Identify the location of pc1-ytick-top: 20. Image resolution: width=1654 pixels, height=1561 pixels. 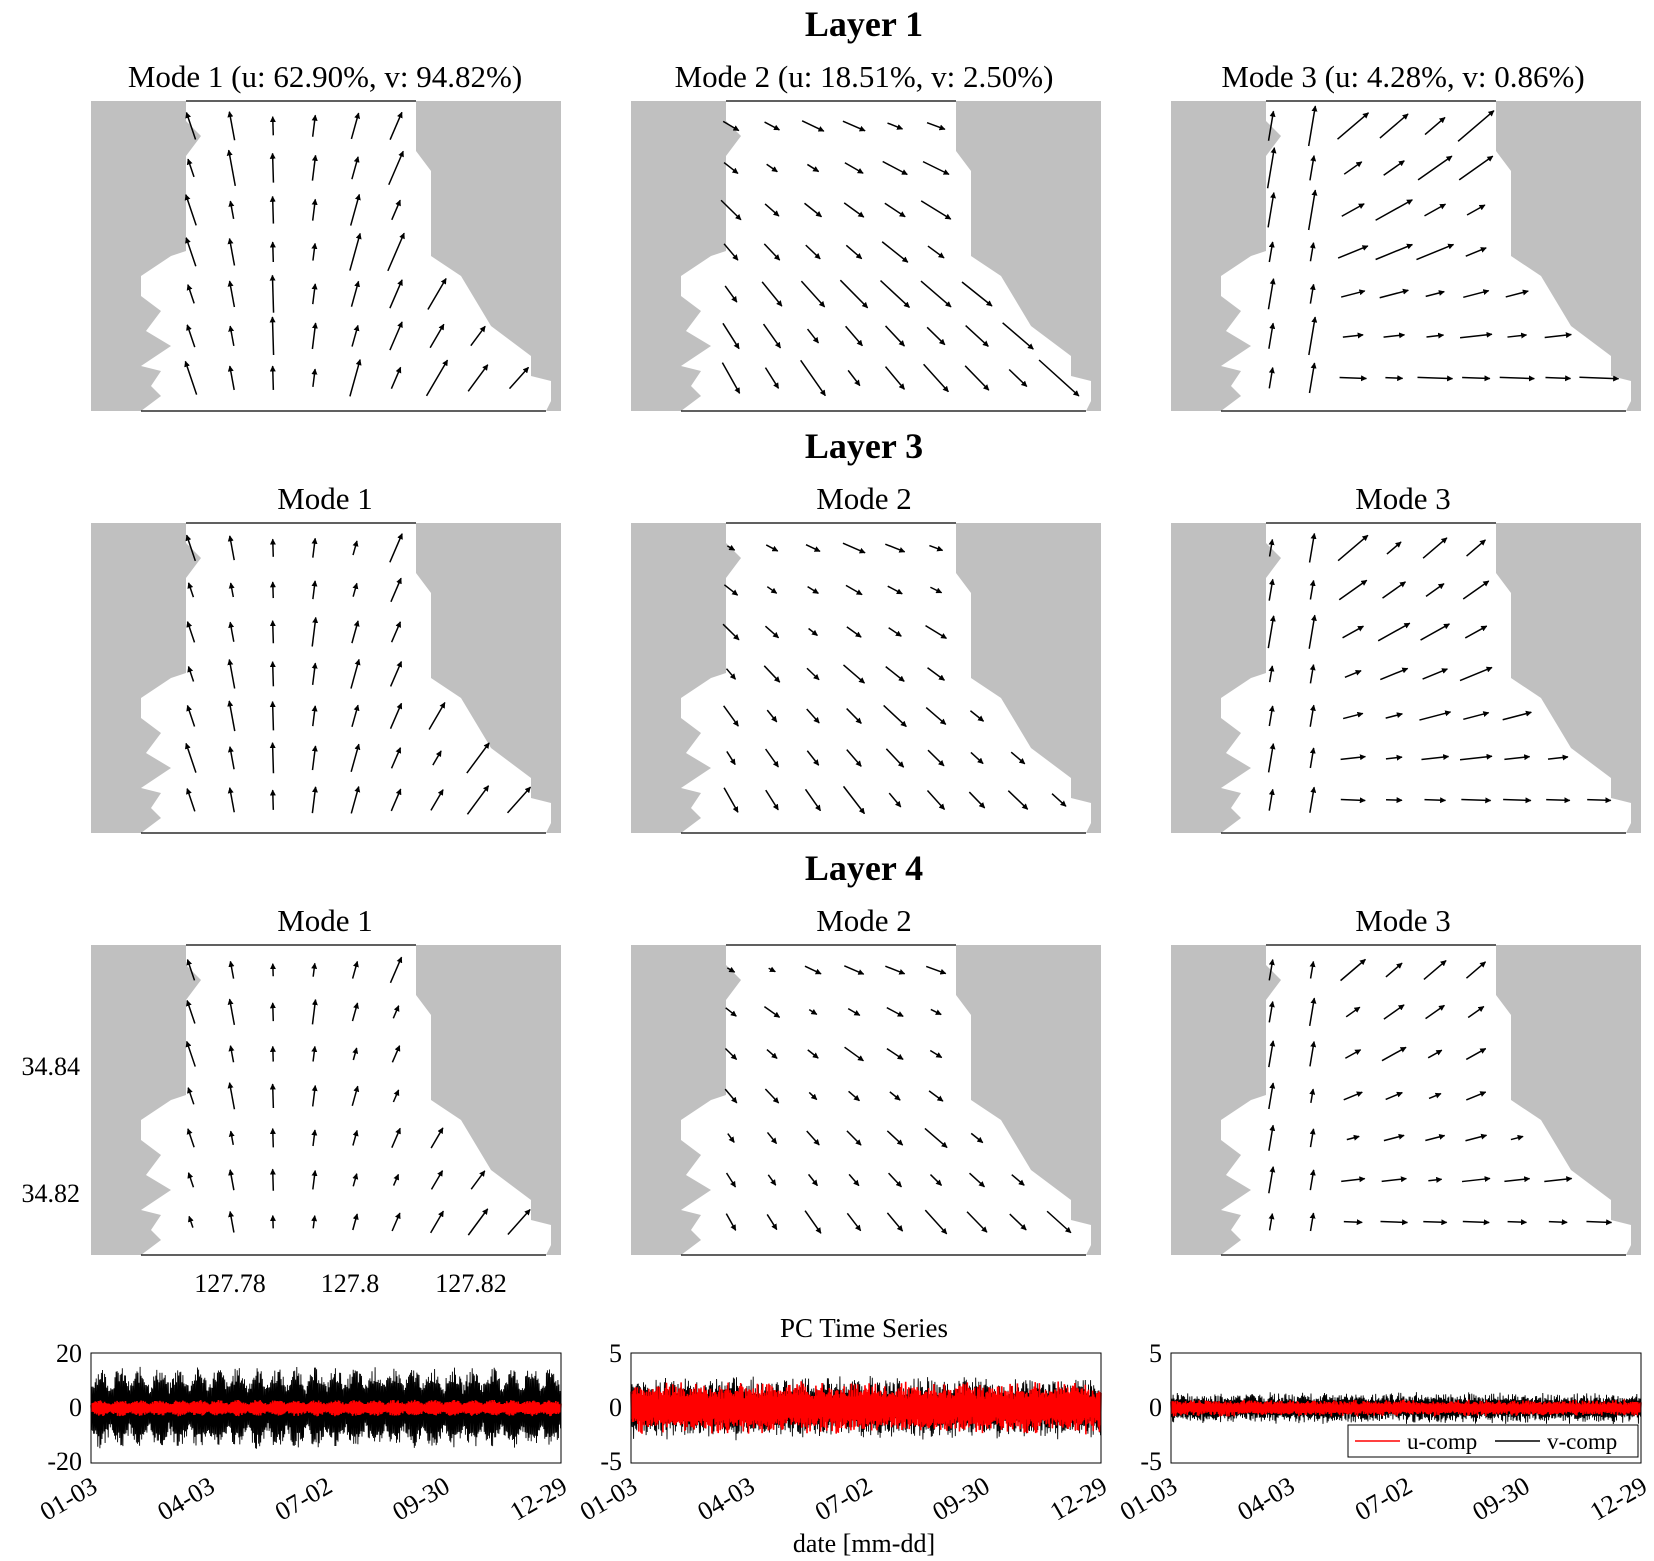
(69, 1353).